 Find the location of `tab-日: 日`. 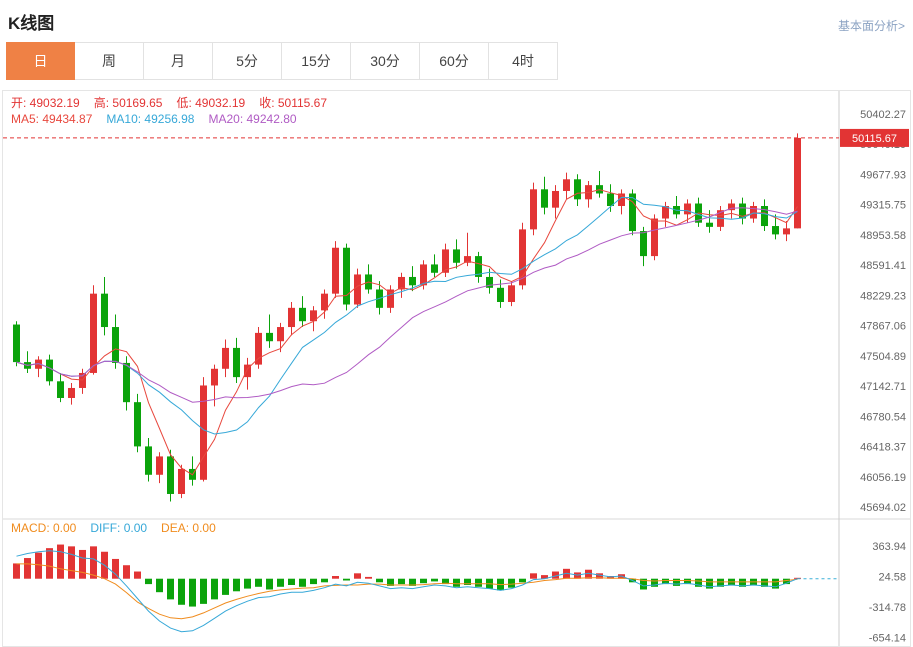

tab-日: 日 is located at coordinates (40, 61).